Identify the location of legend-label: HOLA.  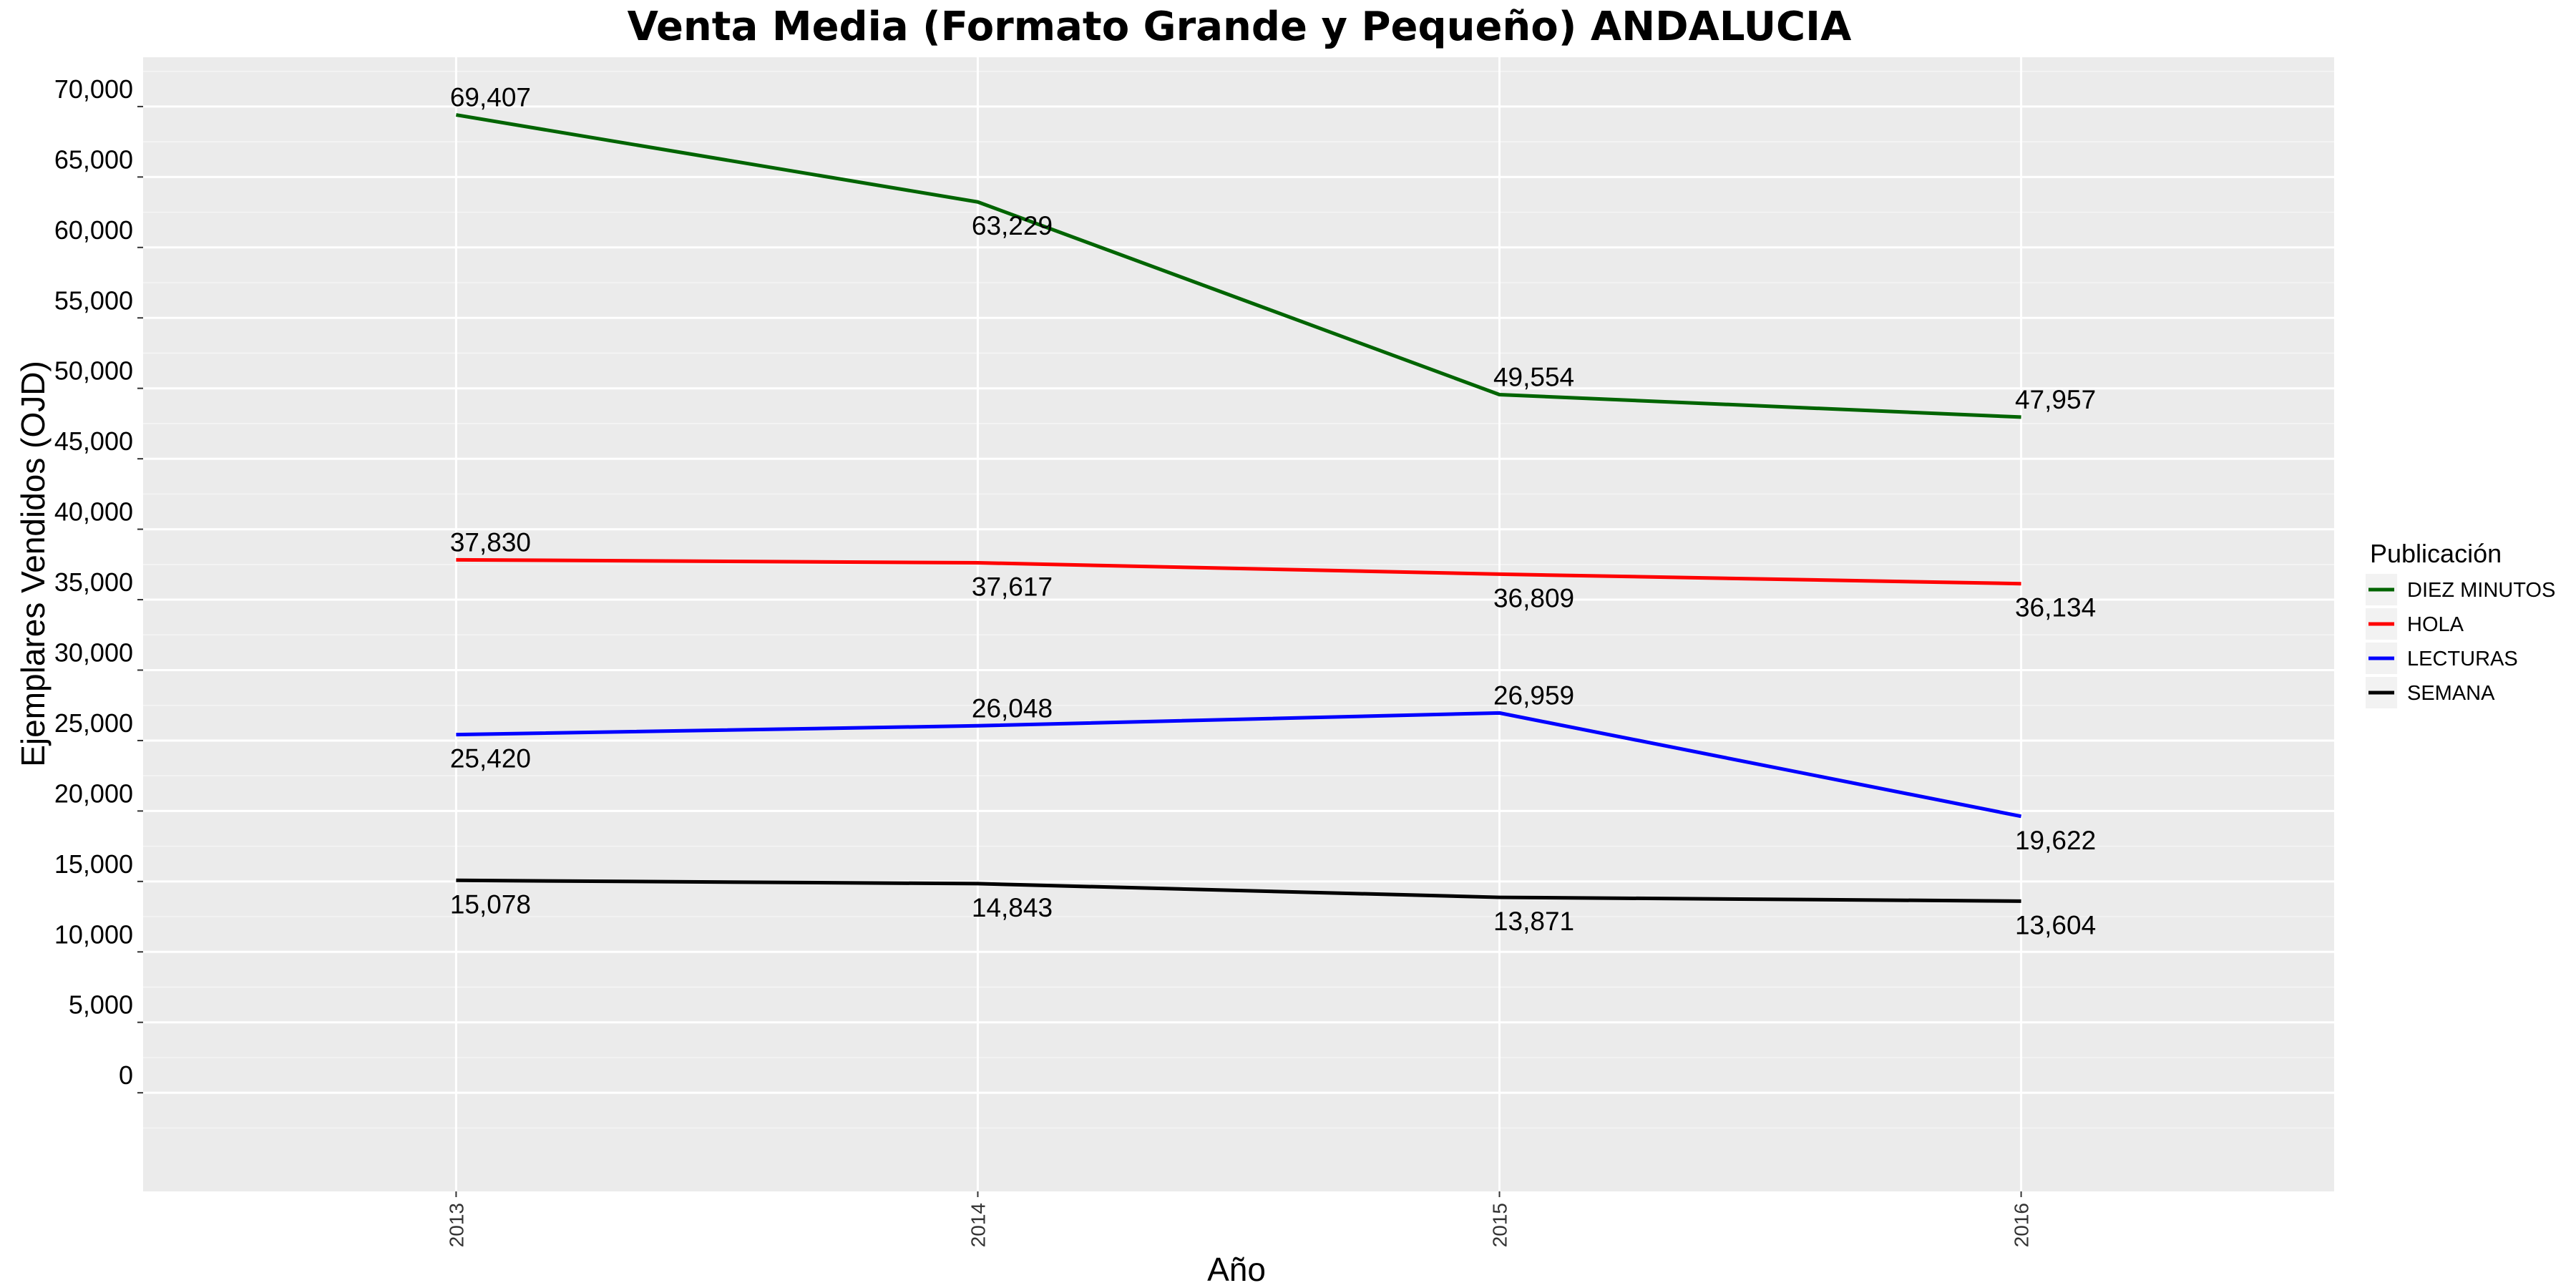
(2435, 624).